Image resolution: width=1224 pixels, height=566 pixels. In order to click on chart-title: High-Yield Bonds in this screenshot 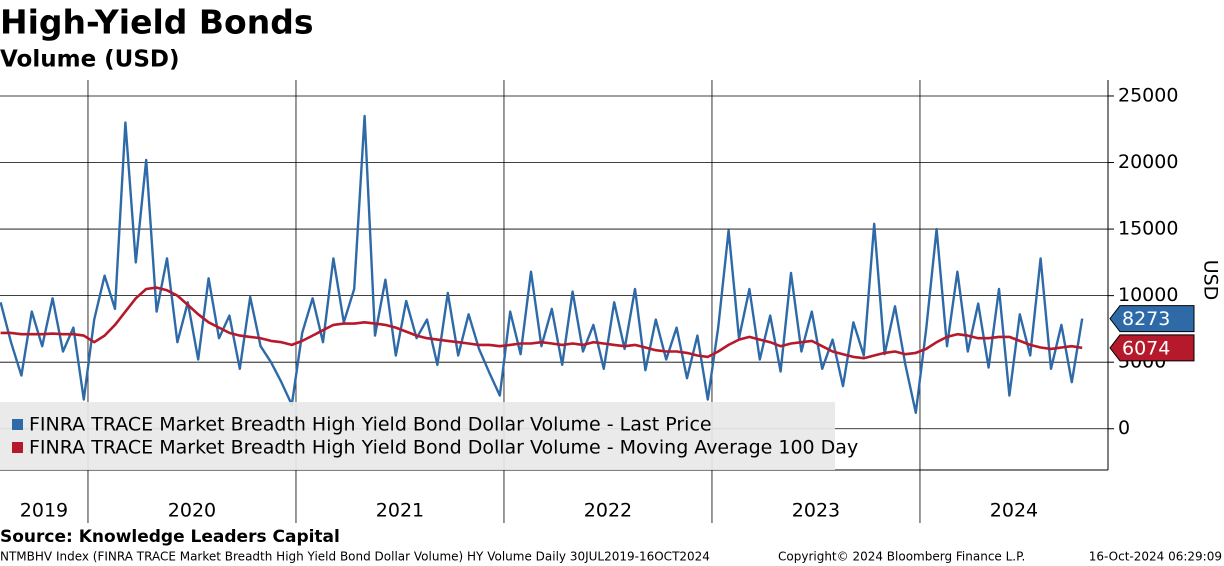, I will do `click(156, 22)`.